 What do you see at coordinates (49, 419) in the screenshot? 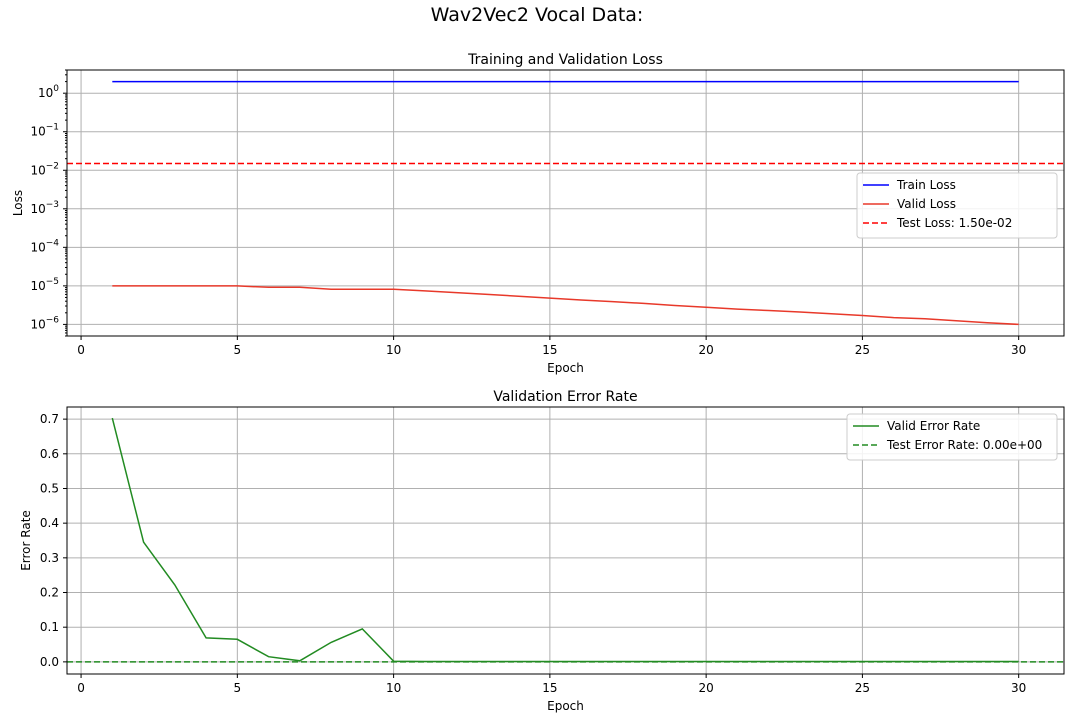
I see `y-tick-label: 0.7` at bounding box center [49, 419].